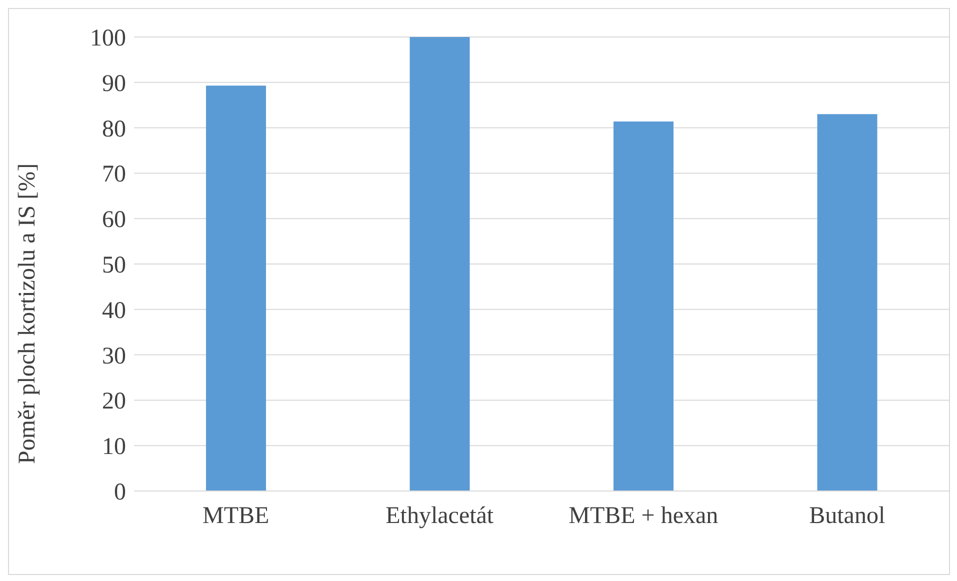 The width and height of the screenshot is (957, 581). What do you see at coordinates (440, 516) in the screenshot?
I see `x-tick-label: Ethylacetát` at bounding box center [440, 516].